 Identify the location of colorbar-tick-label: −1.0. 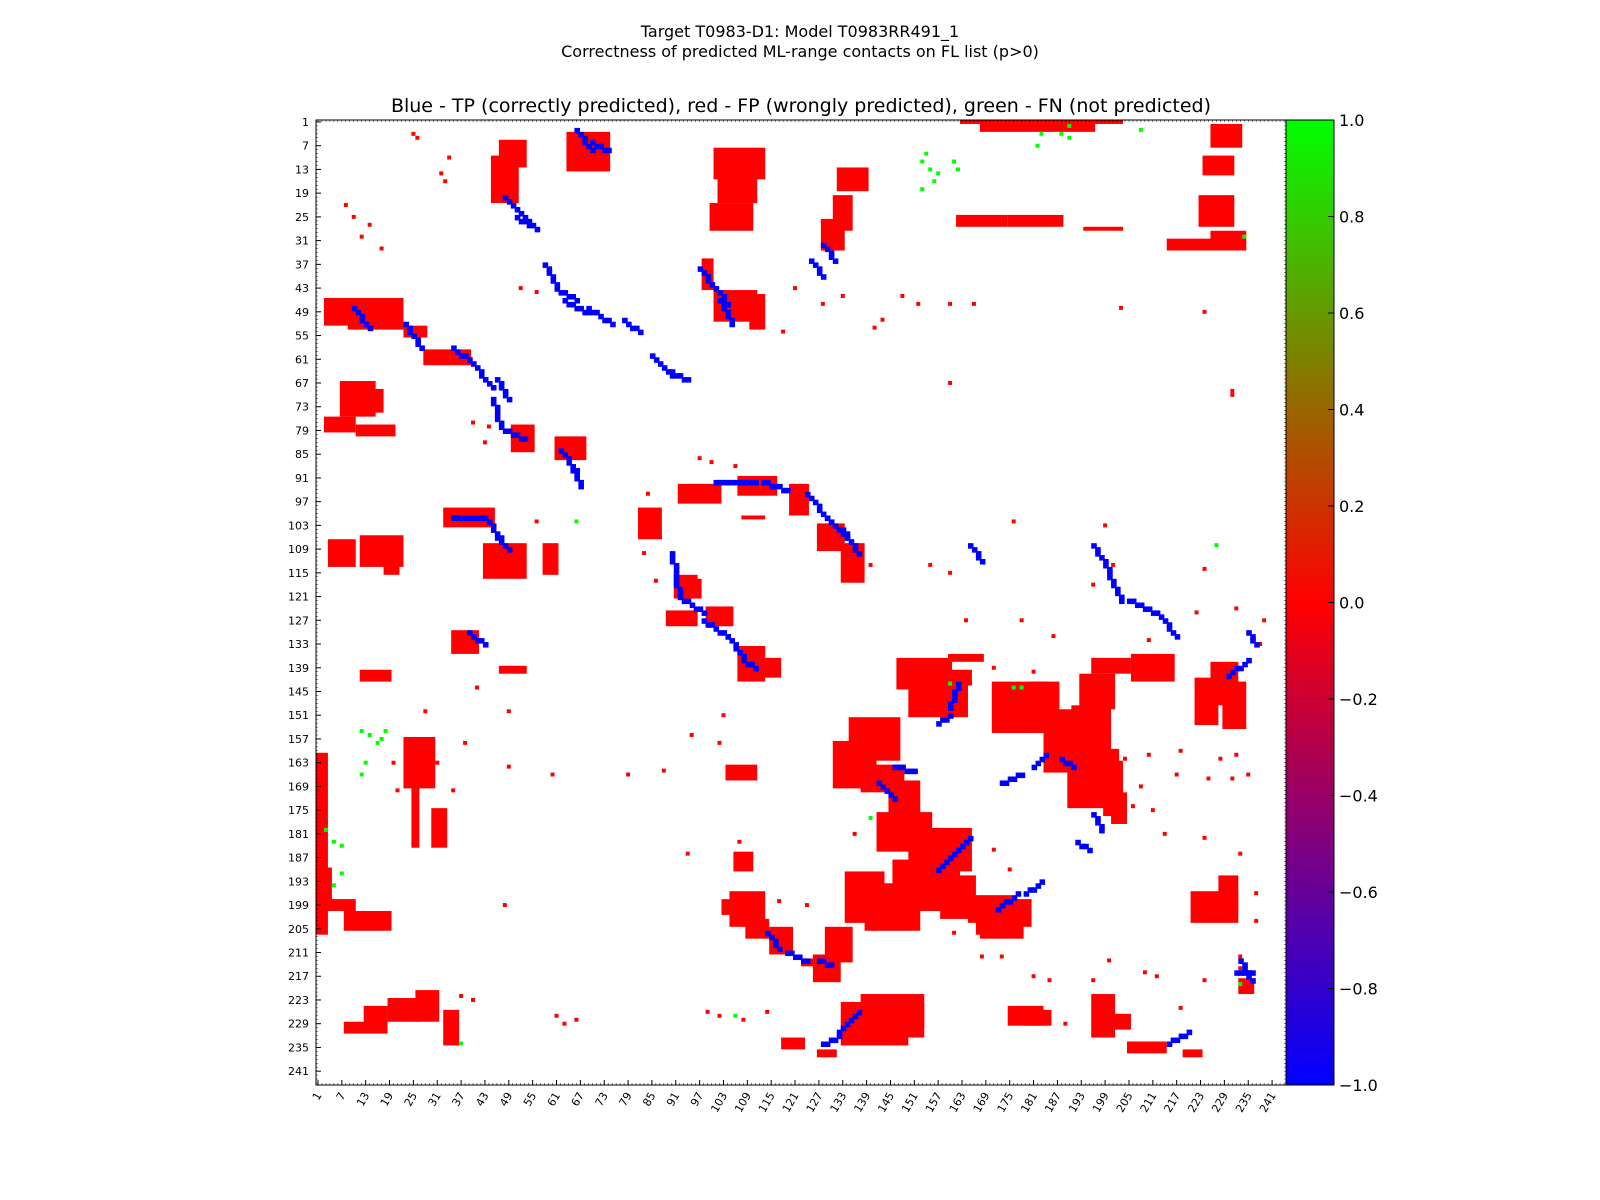
(1358, 1085).